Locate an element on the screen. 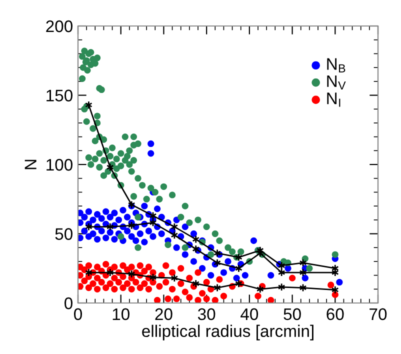 This screenshot has height=354, width=401. legend-label: N$_{I}$ is located at coordinates (333, 99).